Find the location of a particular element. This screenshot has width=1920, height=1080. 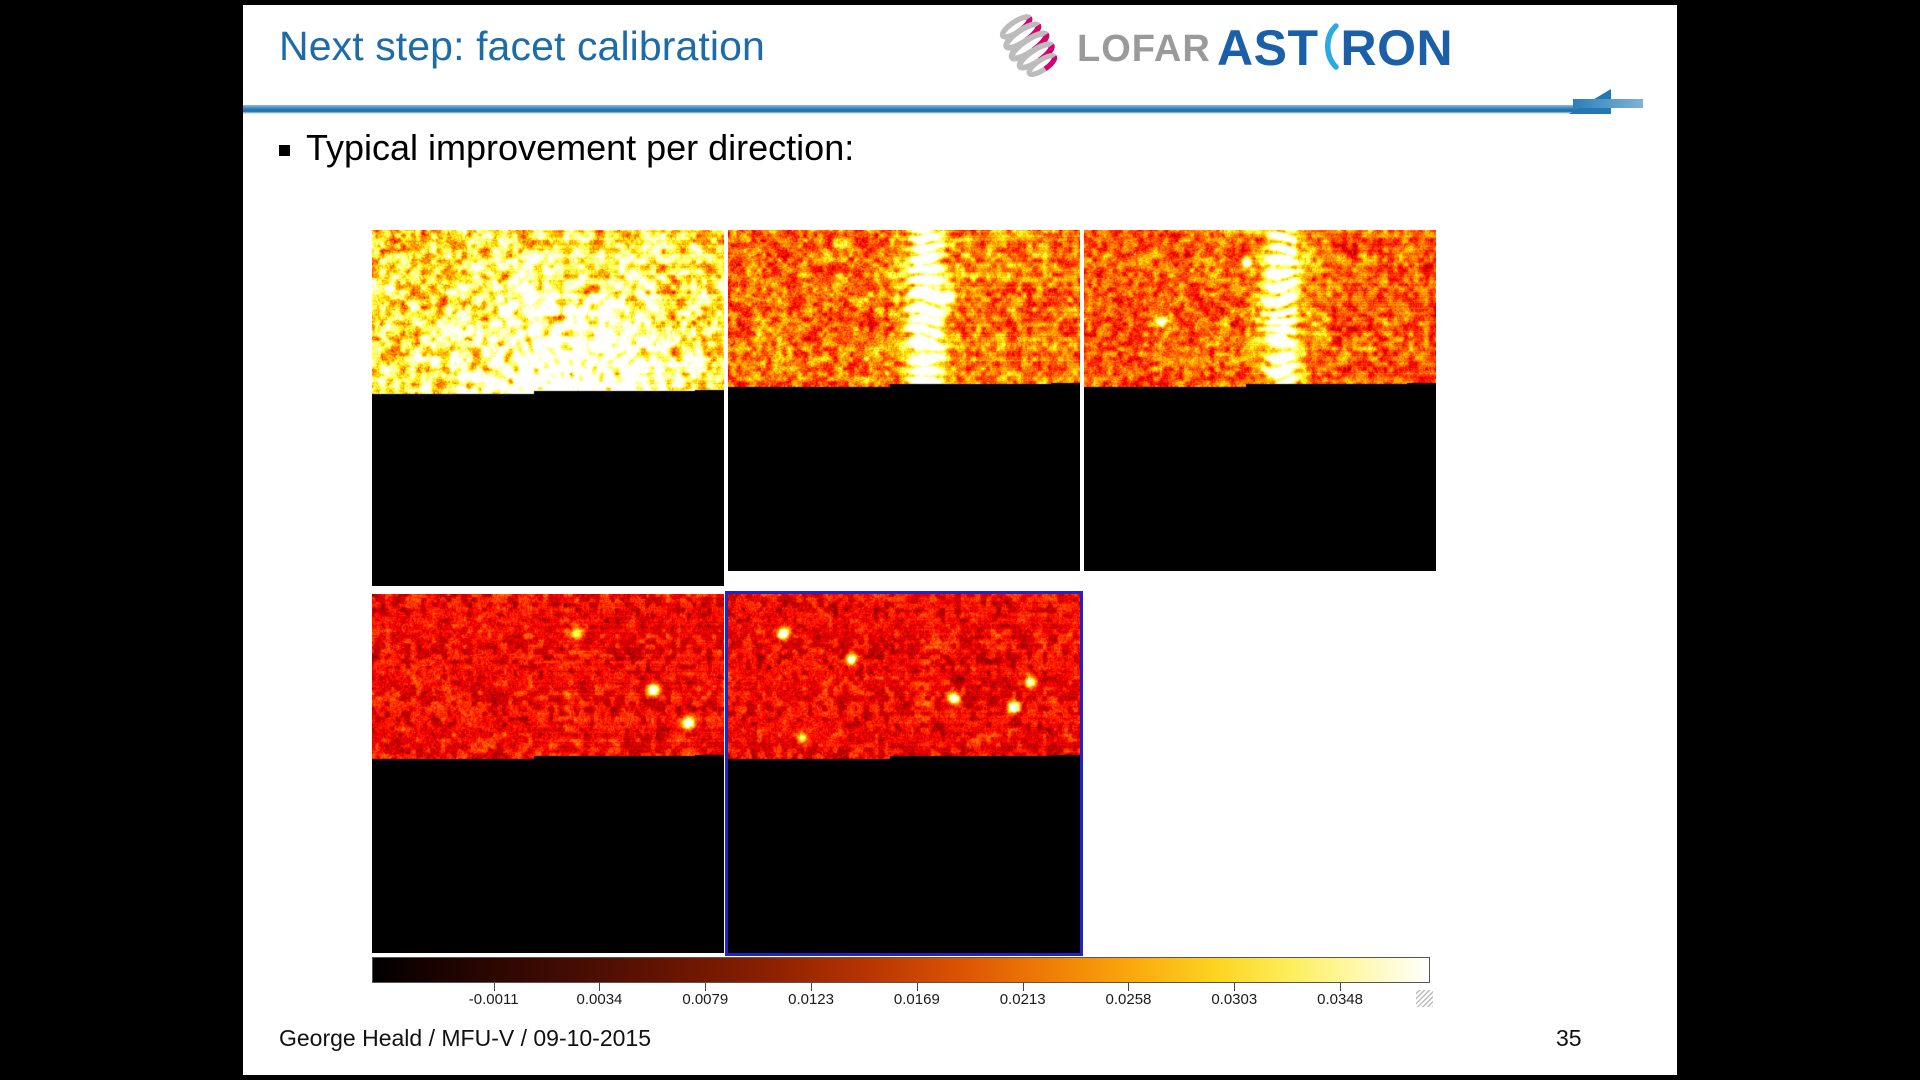

colorbar-tick-label: 0.0303 is located at coordinates (1234, 999).